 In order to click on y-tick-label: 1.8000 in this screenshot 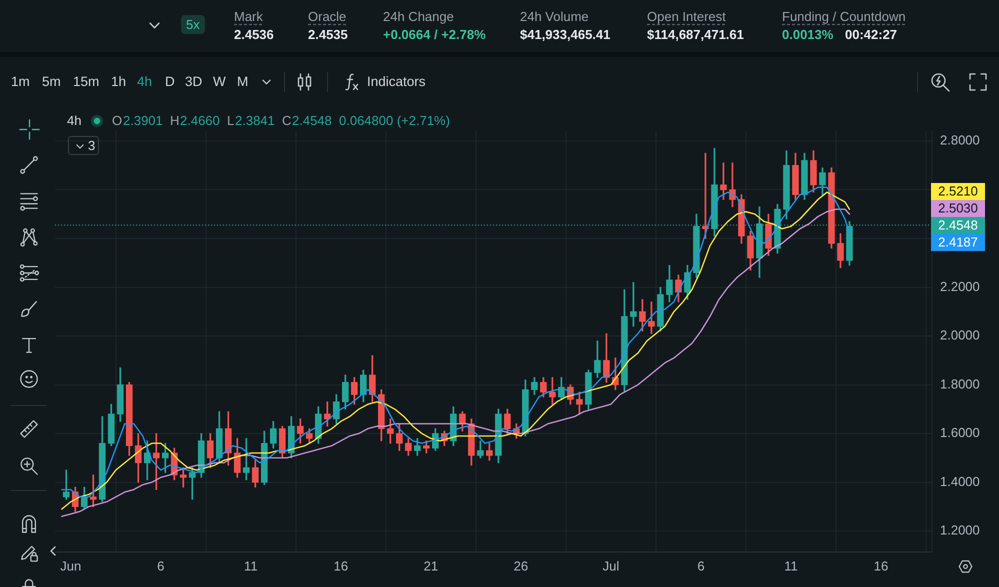, I will do `click(960, 384)`.